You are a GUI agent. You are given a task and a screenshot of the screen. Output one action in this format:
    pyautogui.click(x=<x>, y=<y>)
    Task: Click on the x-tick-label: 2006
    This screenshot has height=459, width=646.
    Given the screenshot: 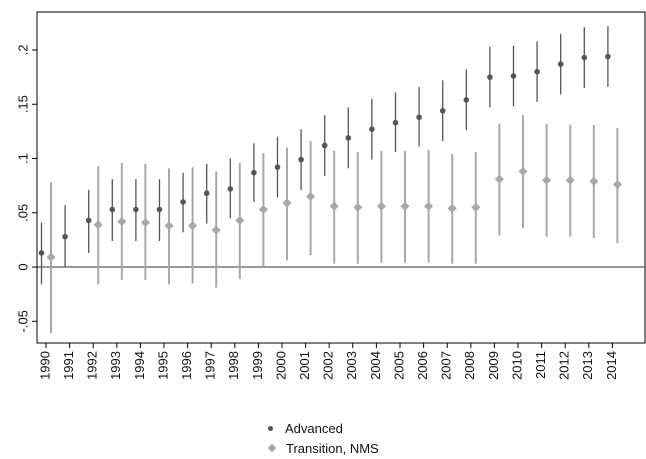 What is the action you would take?
    pyautogui.click(x=422, y=365)
    